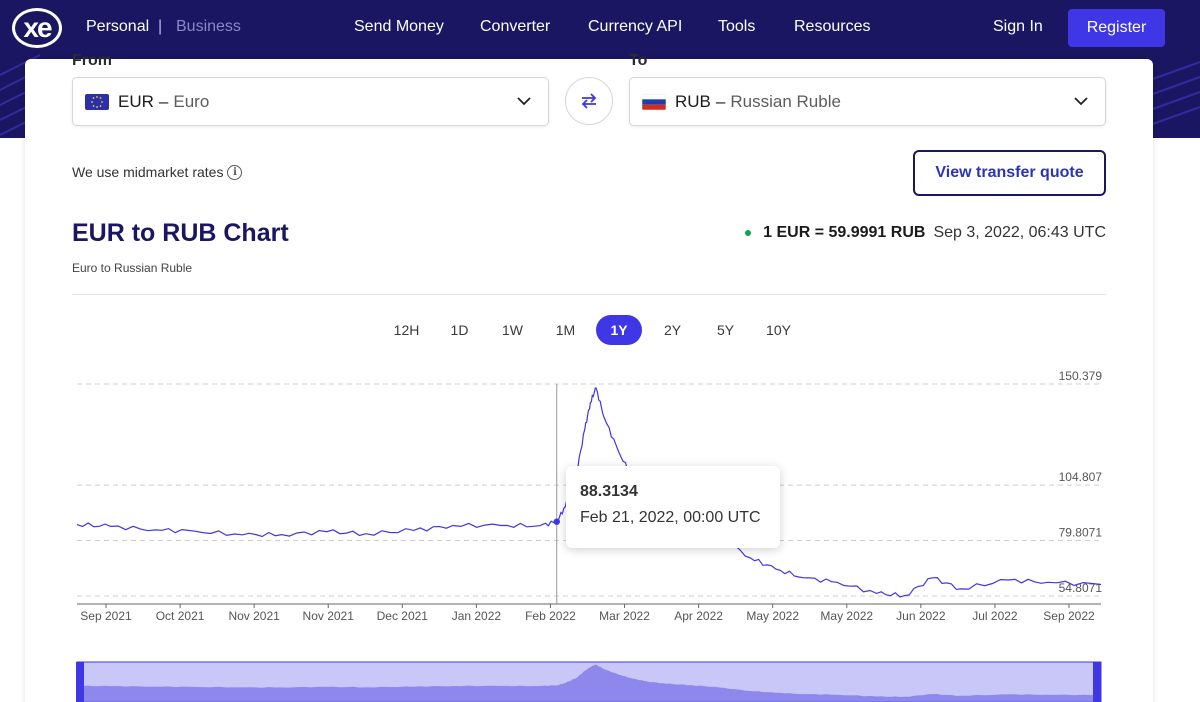 This screenshot has width=1200, height=702. What do you see at coordinates (589, 294) in the screenshot?
I see `section-divider` at bounding box center [589, 294].